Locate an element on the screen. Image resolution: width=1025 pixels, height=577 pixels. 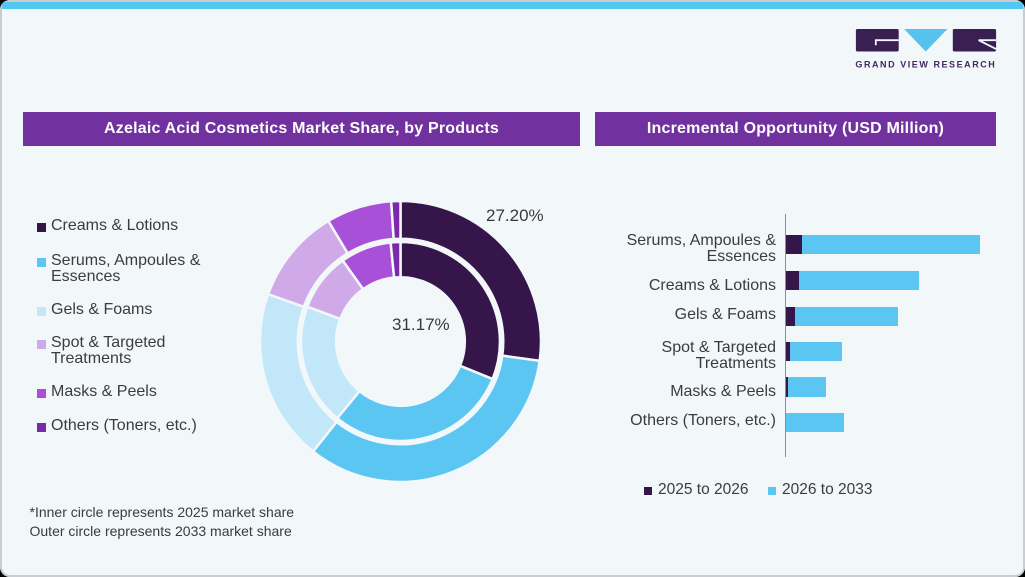
svg-text: GRAND VIEW RESEARCH is located at coordinates (925, 65).